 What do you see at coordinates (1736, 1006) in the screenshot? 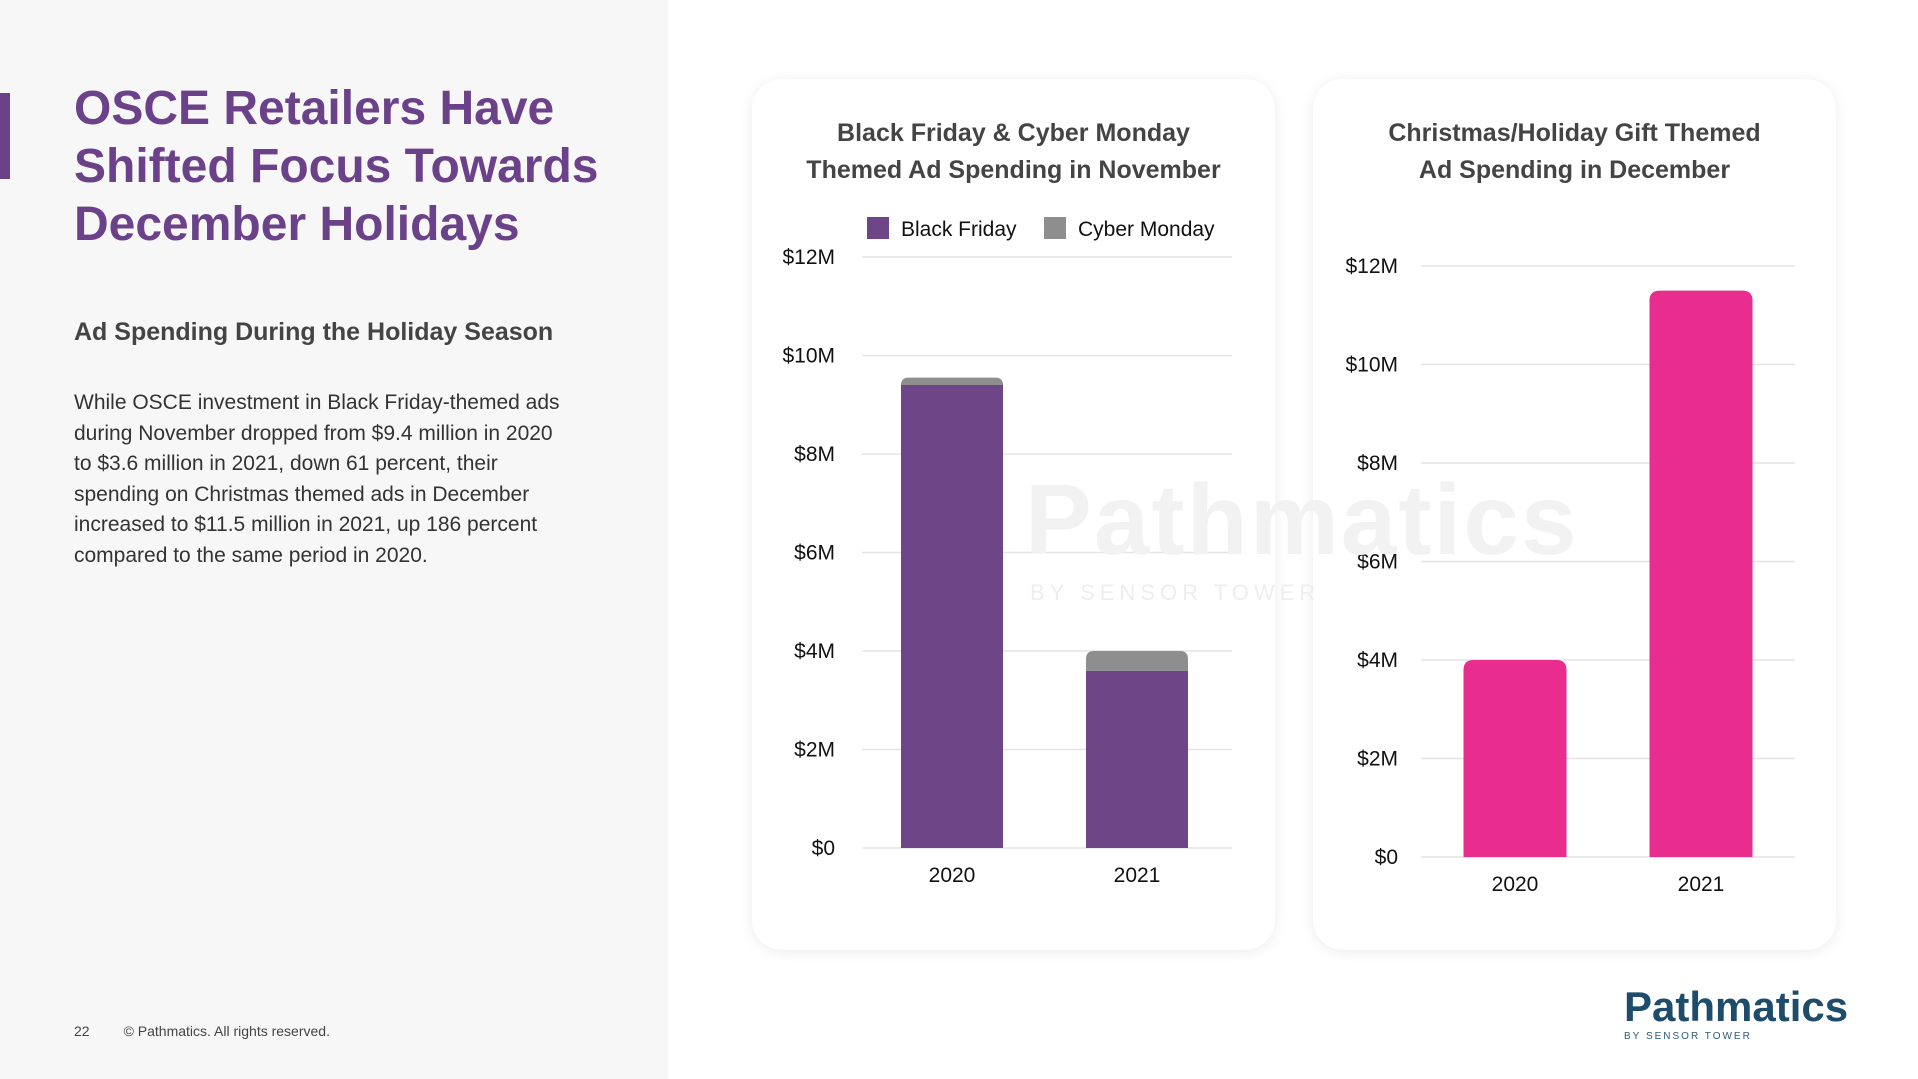
I see `logo-wordmark: Pathmatics` at bounding box center [1736, 1006].